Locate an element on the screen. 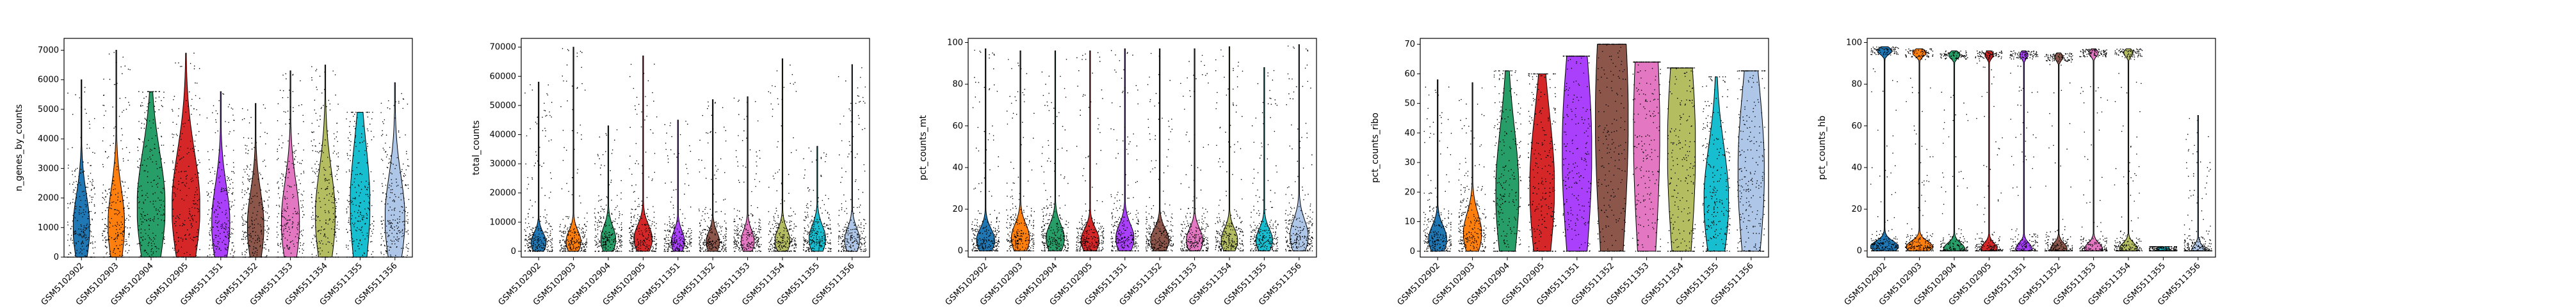 This screenshot has height=307, width=2576. points-GSM5102903 is located at coordinates (1919, 150).